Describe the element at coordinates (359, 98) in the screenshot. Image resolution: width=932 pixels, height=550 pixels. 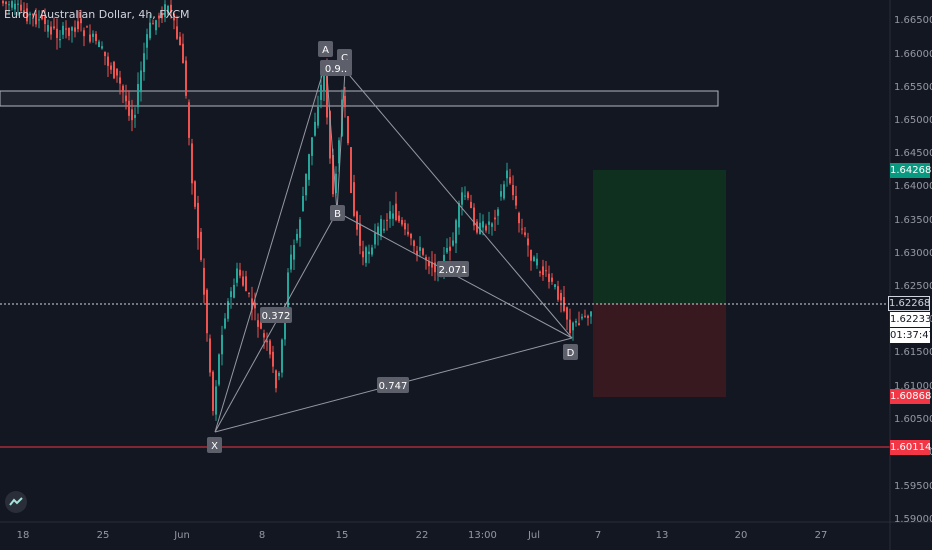
I see `resistance-zone` at that location.